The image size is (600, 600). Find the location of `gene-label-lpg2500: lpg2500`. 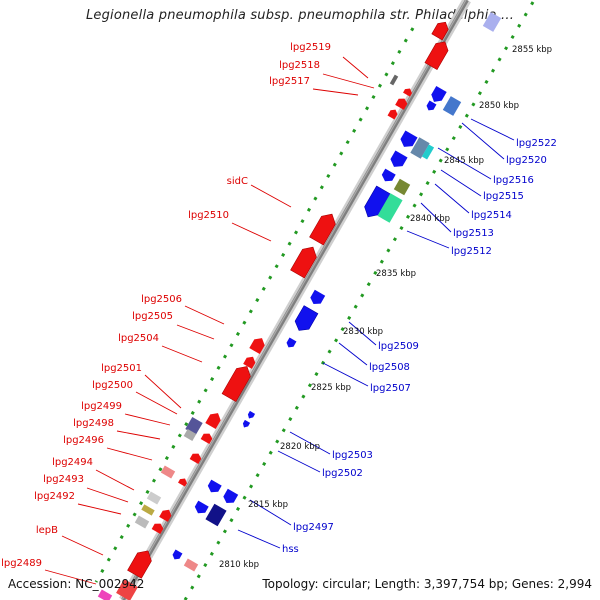

gene-label-lpg2500: lpg2500 is located at coordinates (112, 385).